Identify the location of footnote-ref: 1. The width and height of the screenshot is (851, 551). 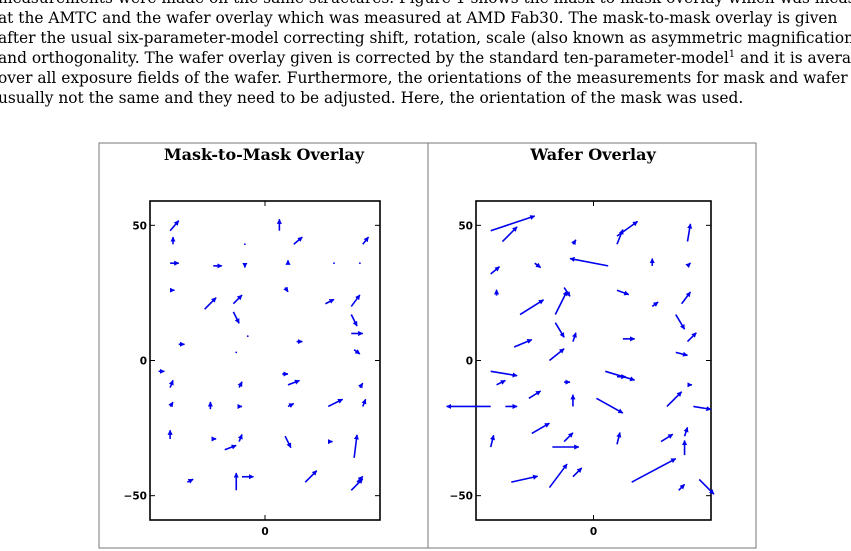
(732, 54).